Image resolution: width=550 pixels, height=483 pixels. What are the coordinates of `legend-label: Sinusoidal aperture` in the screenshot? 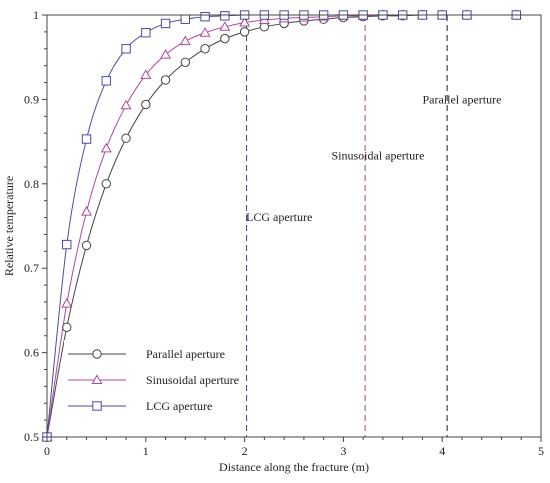 It's located at (192, 380).